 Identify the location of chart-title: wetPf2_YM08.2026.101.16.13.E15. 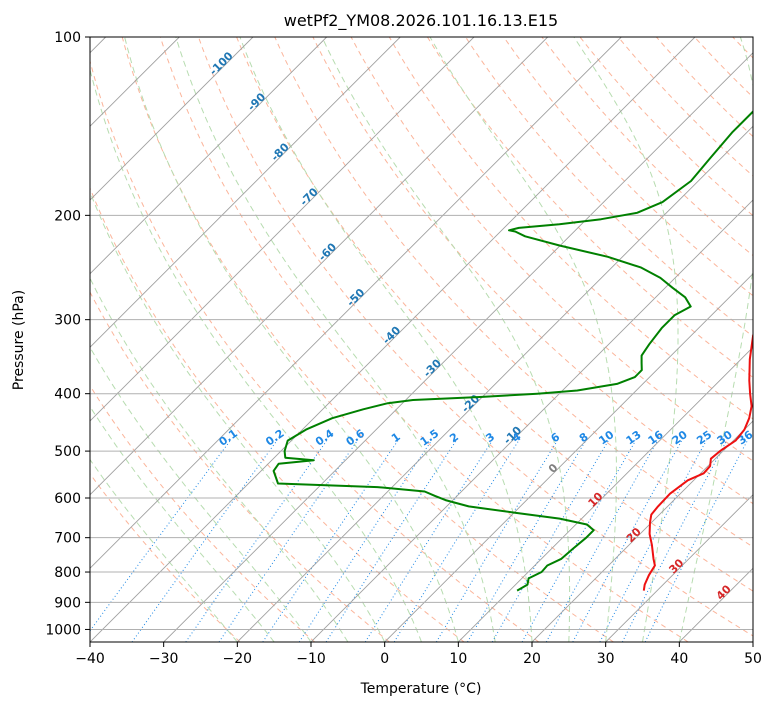
(421, 21).